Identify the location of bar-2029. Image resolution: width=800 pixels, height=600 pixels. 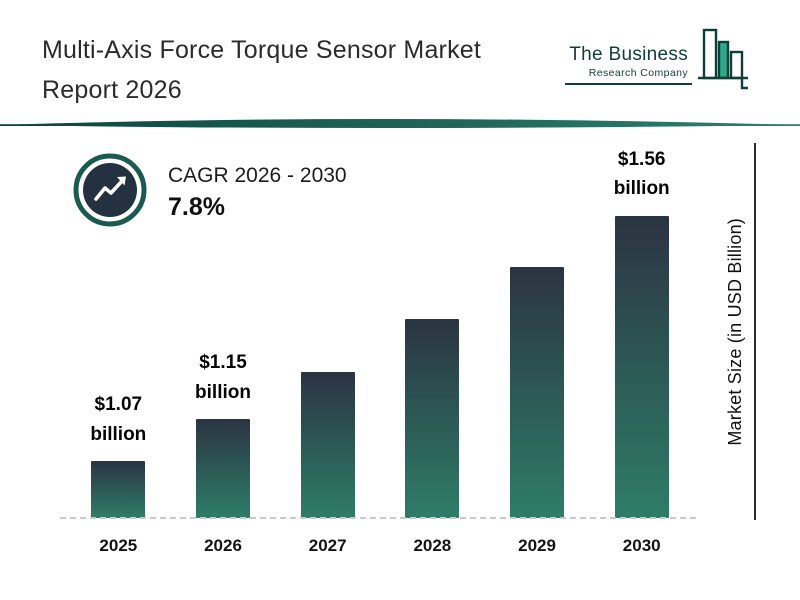
(537, 392).